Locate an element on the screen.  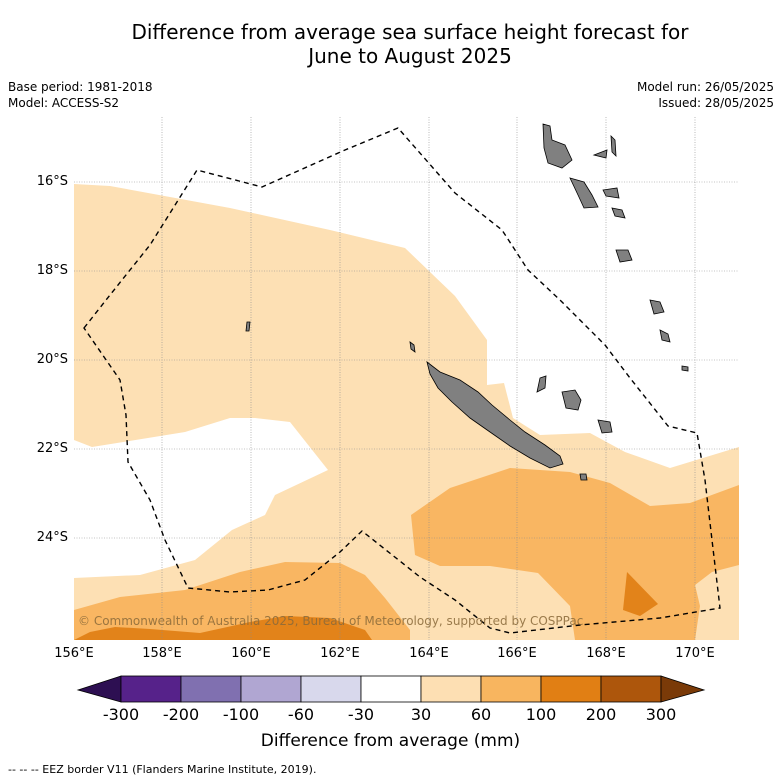
x-tick-label: 168°E is located at coordinates (606, 653).